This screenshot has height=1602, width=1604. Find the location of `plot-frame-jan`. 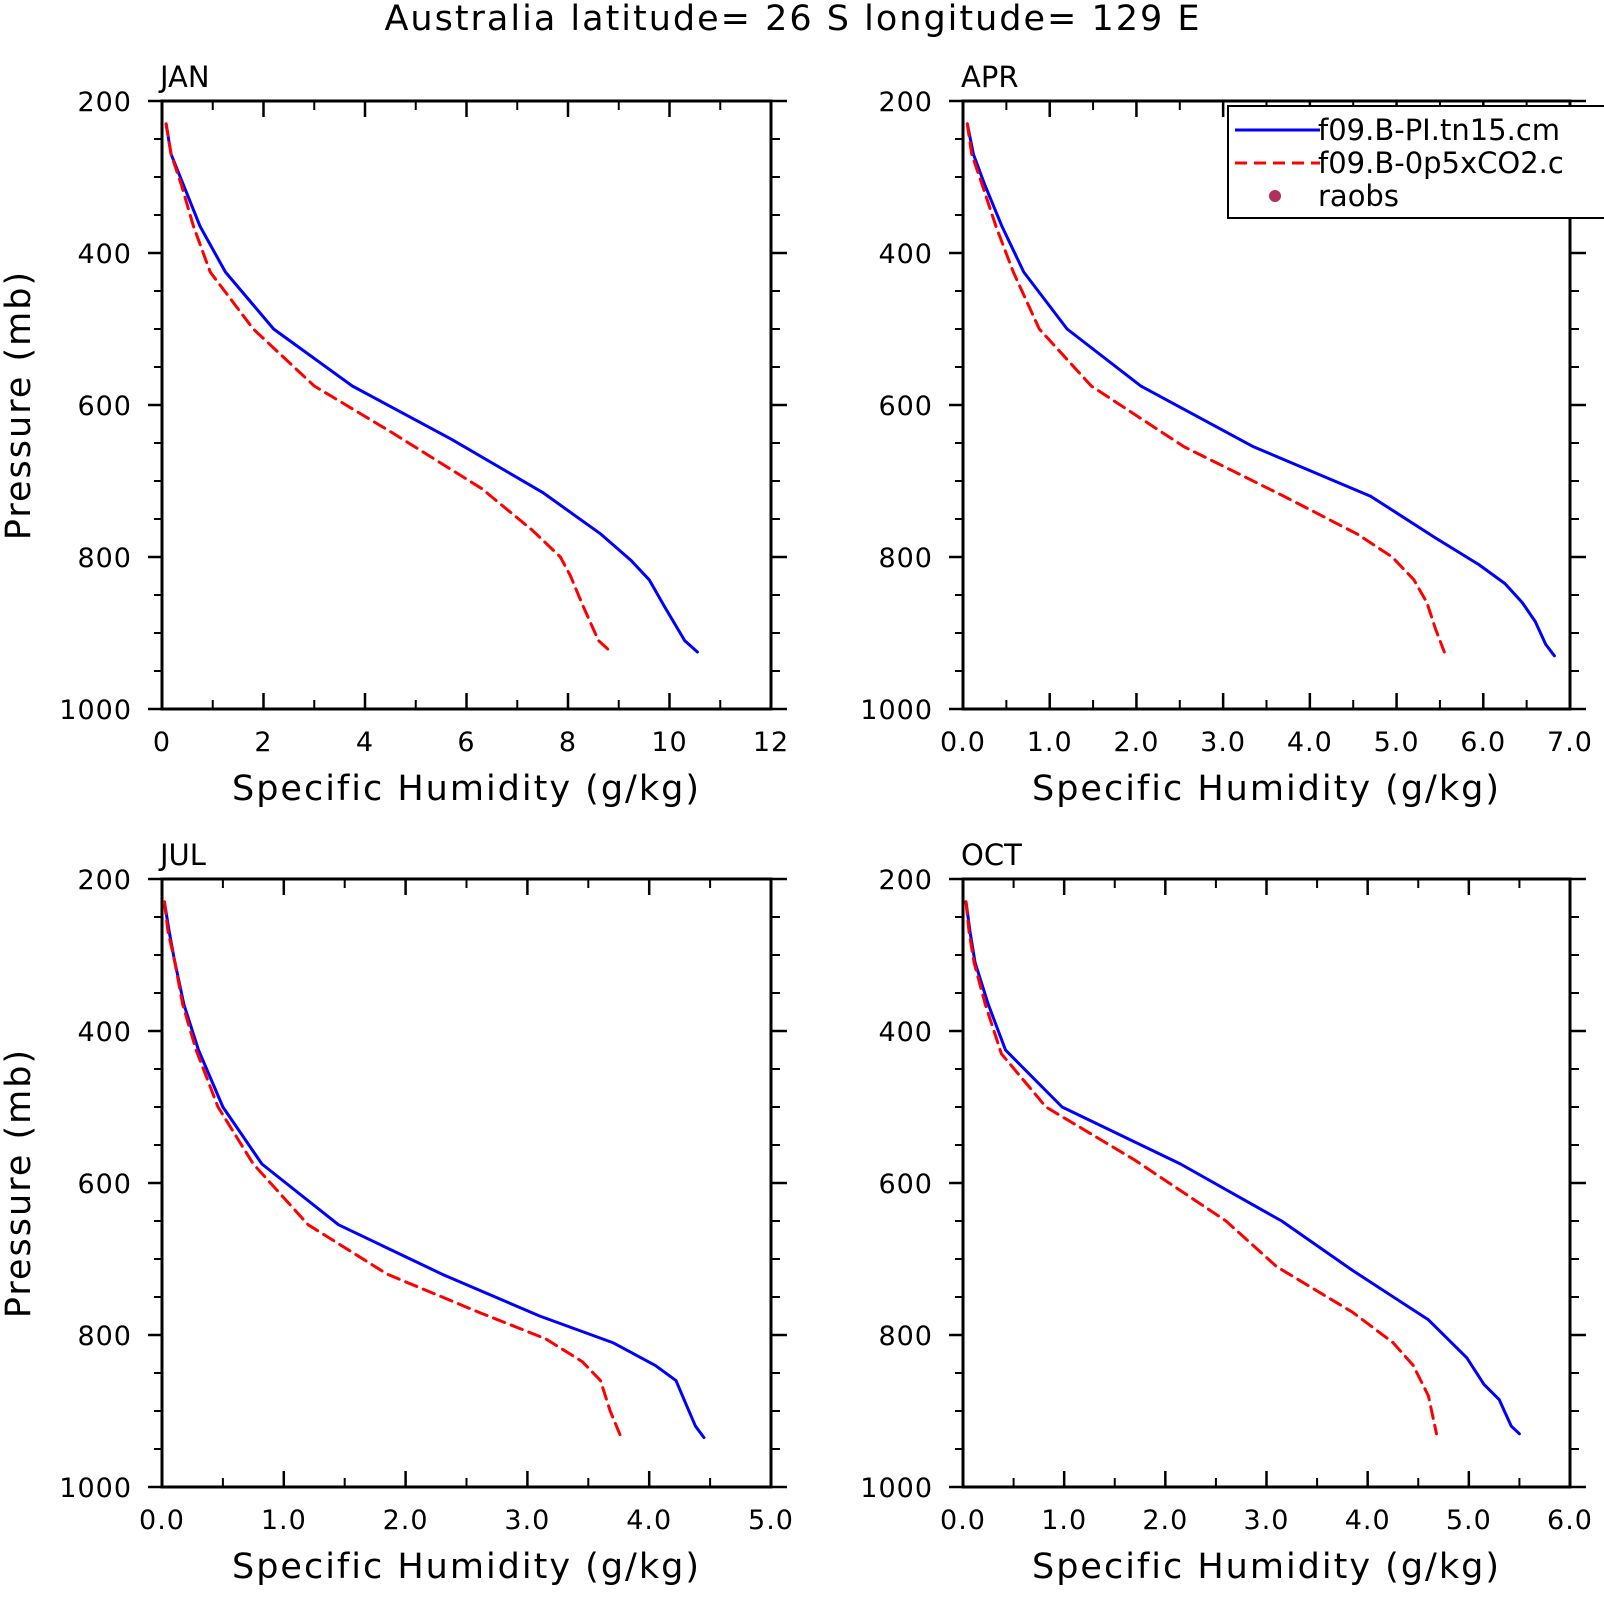

plot-frame-jan is located at coordinates (466, 405).